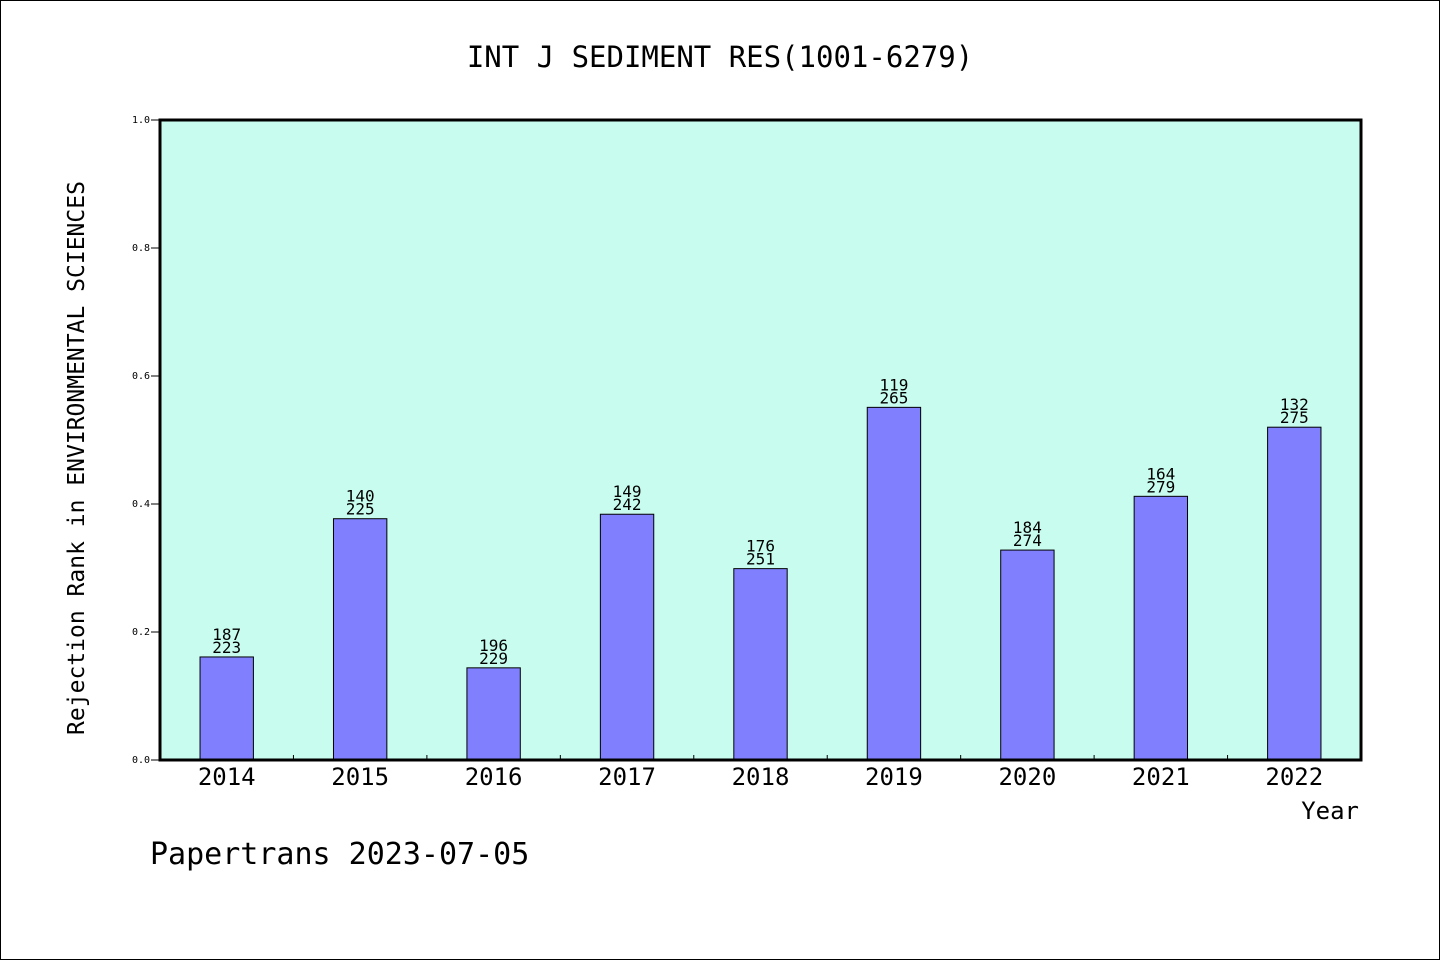  I want to click on y-tick-label: 0.2, so click(141, 632).